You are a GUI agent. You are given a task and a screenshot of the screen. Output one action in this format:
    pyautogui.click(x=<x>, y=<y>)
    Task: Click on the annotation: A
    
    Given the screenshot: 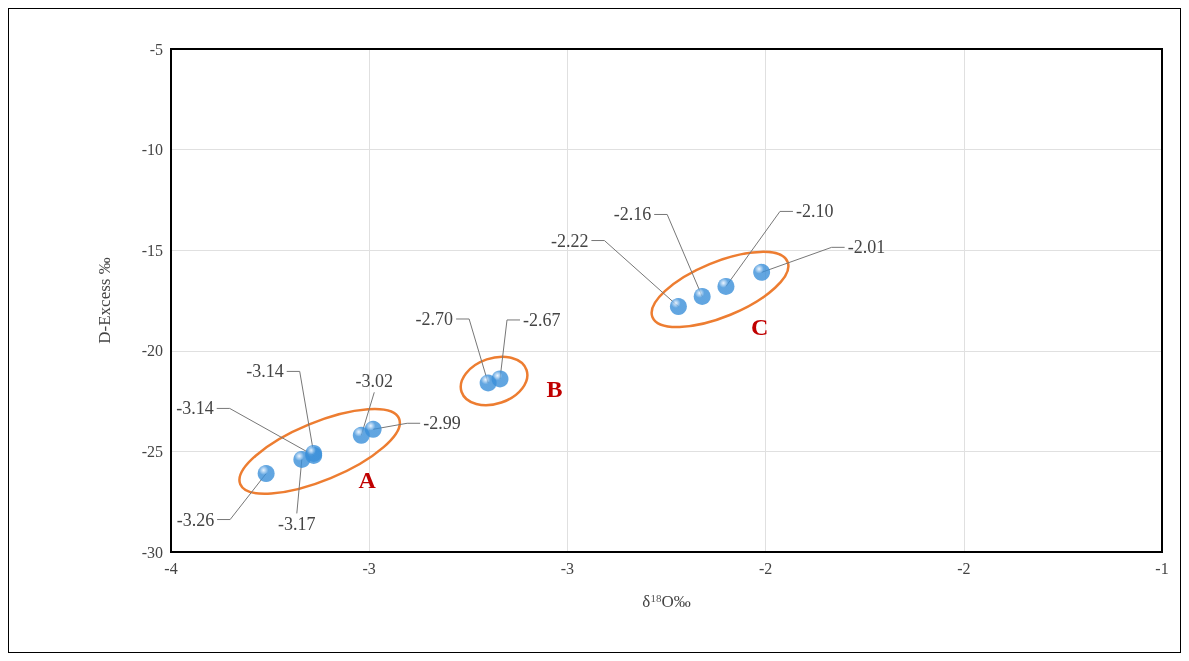 What is the action you would take?
    pyautogui.click(x=367, y=480)
    